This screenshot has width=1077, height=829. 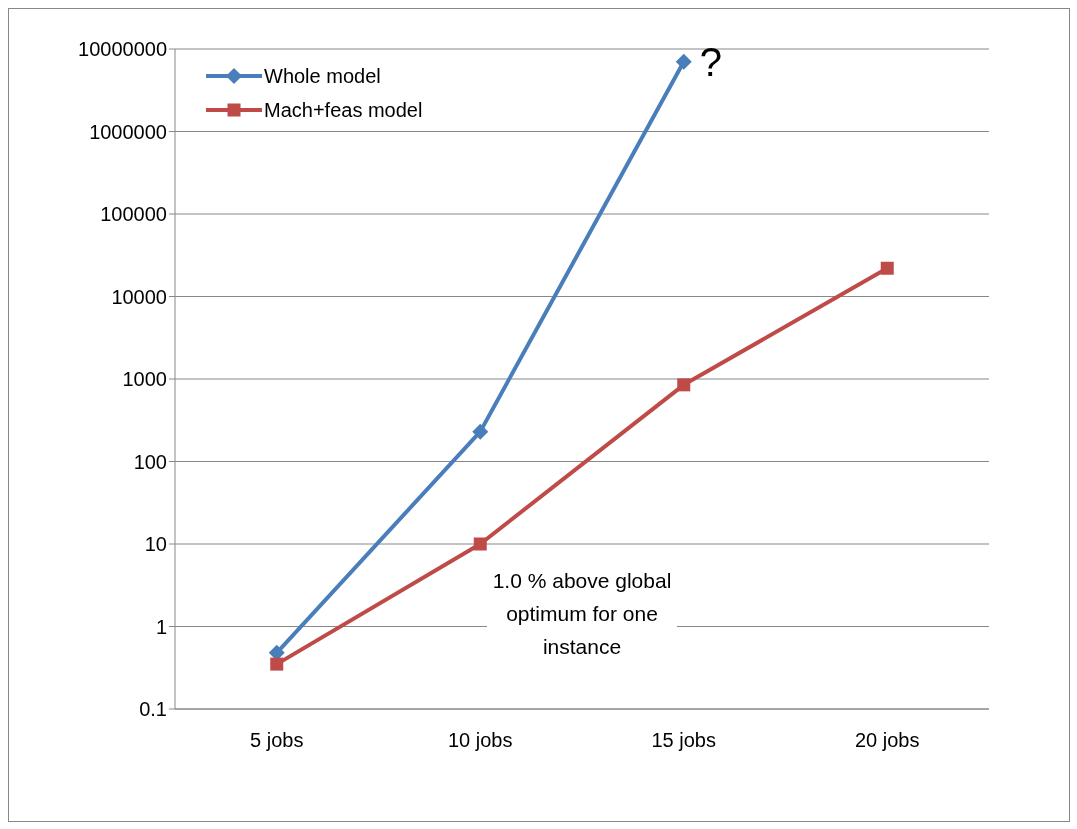 What do you see at coordinates (277, 740) in the screenshot?
I see `x-tick-label: 5 jobs` at bounding box center [277, 740].